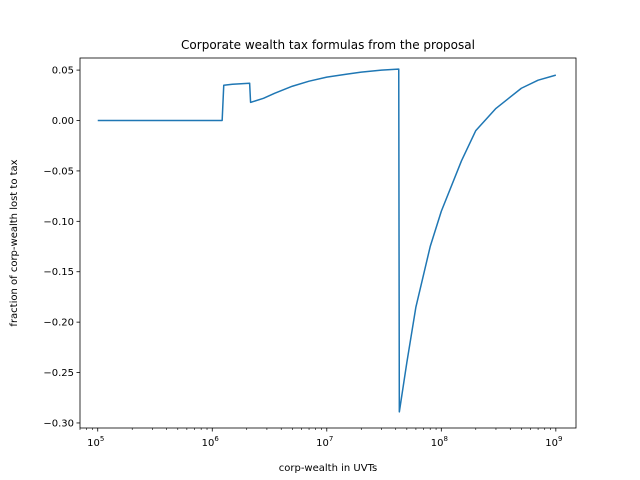 This screenshot has width=640, height=480. I want to click on y-tick-label: −0.20, so click(58, 323).